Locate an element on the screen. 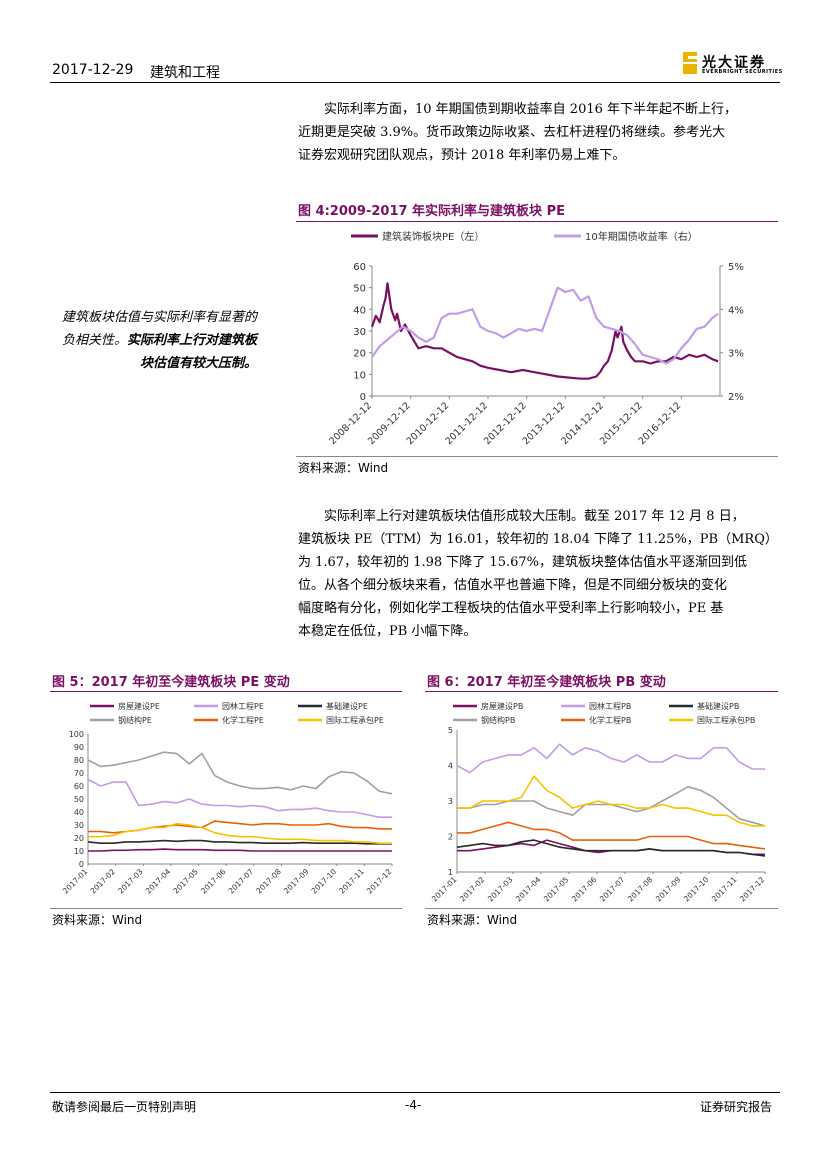 This screenshot has width=827, height=1169. x-tick-label: 2017-01 is located at coordinates (75, 881).